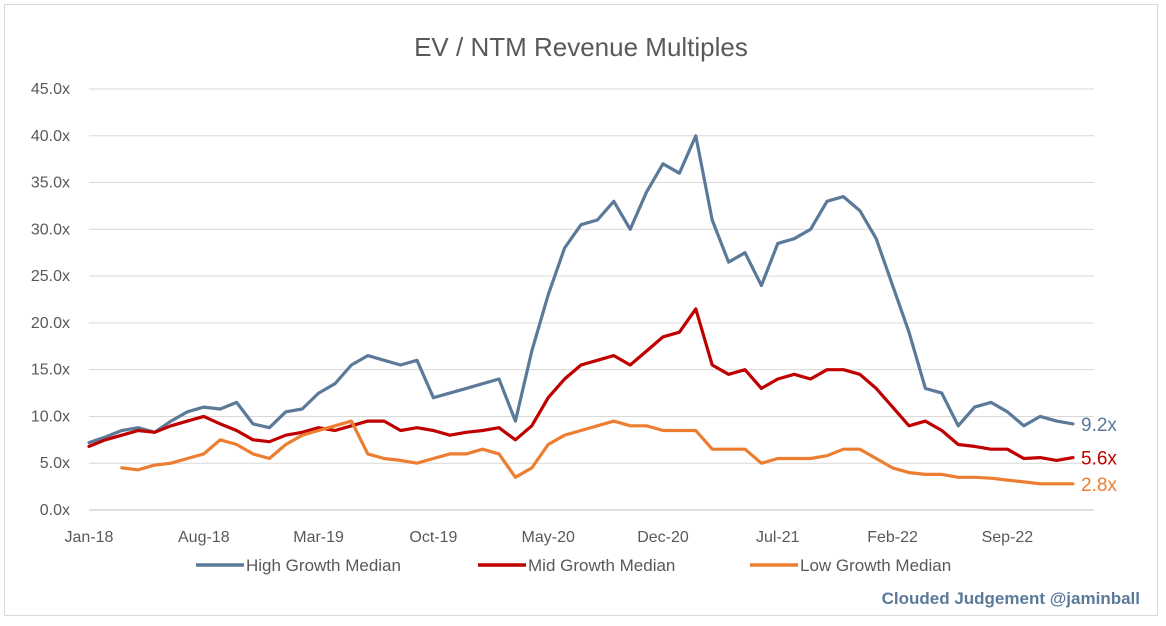 This screenshot has height=626, width=1166. Describe the element at coordinates (1099, 485) in the screenshot. I see `series-end-label: 2.8x` at that location.